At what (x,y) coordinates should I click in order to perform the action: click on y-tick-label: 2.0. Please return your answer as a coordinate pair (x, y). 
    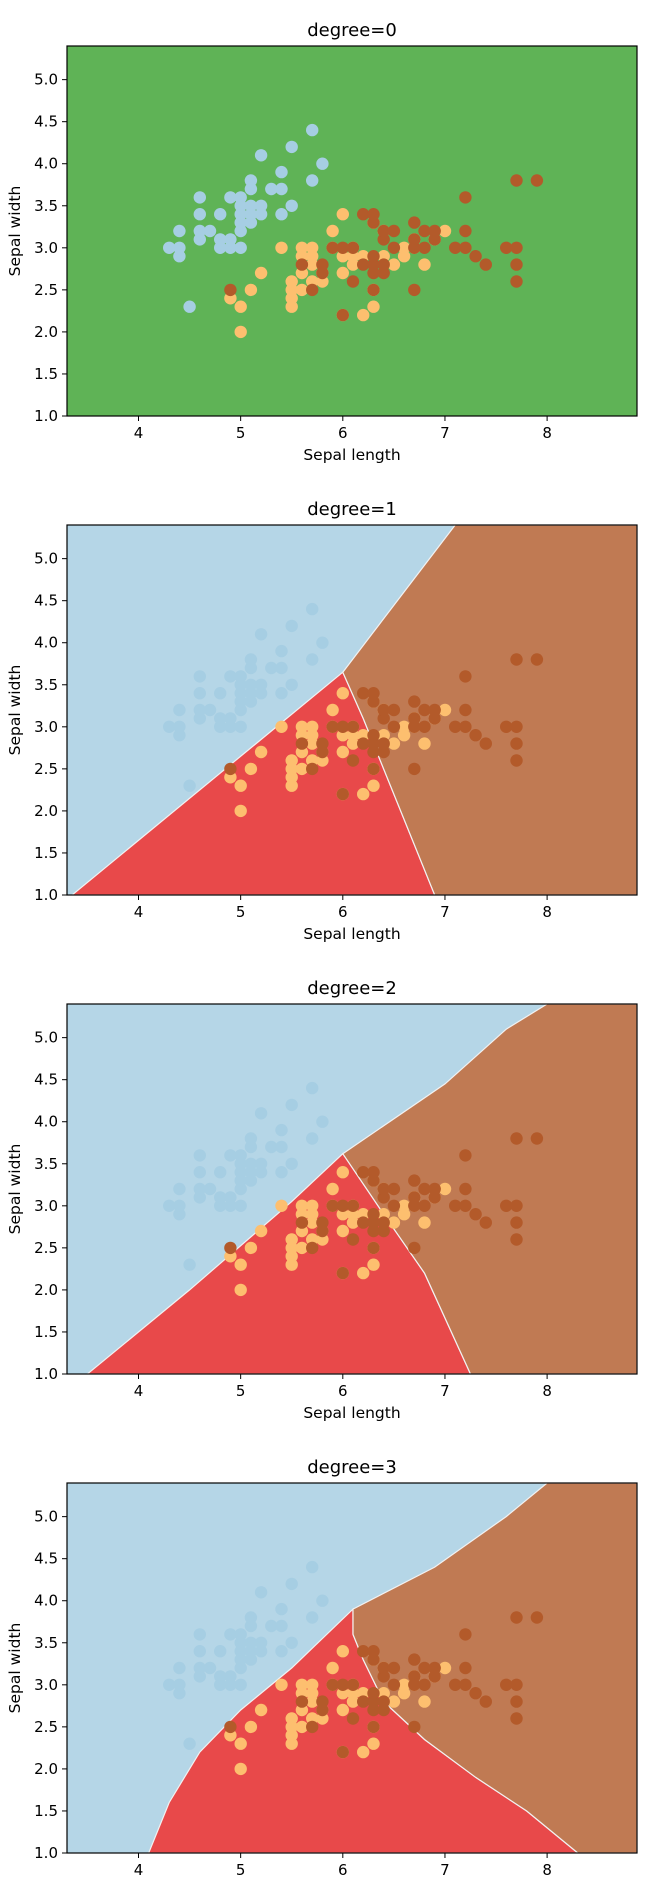
    Looking at the image, I should click on (46, 1290).